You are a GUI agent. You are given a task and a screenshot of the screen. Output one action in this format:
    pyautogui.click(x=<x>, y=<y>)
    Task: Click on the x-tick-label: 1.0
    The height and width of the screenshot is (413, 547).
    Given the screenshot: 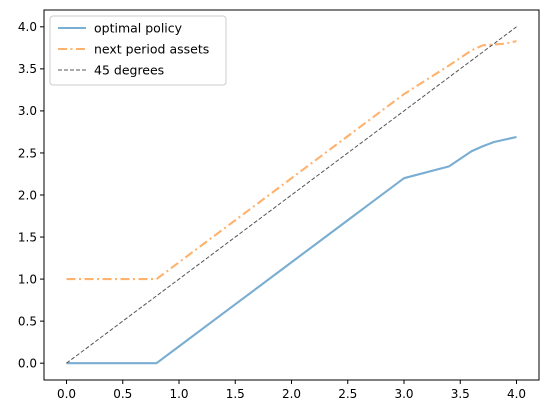 What is the action you would take?
    pyautogui.click(x=178, y=394)
    